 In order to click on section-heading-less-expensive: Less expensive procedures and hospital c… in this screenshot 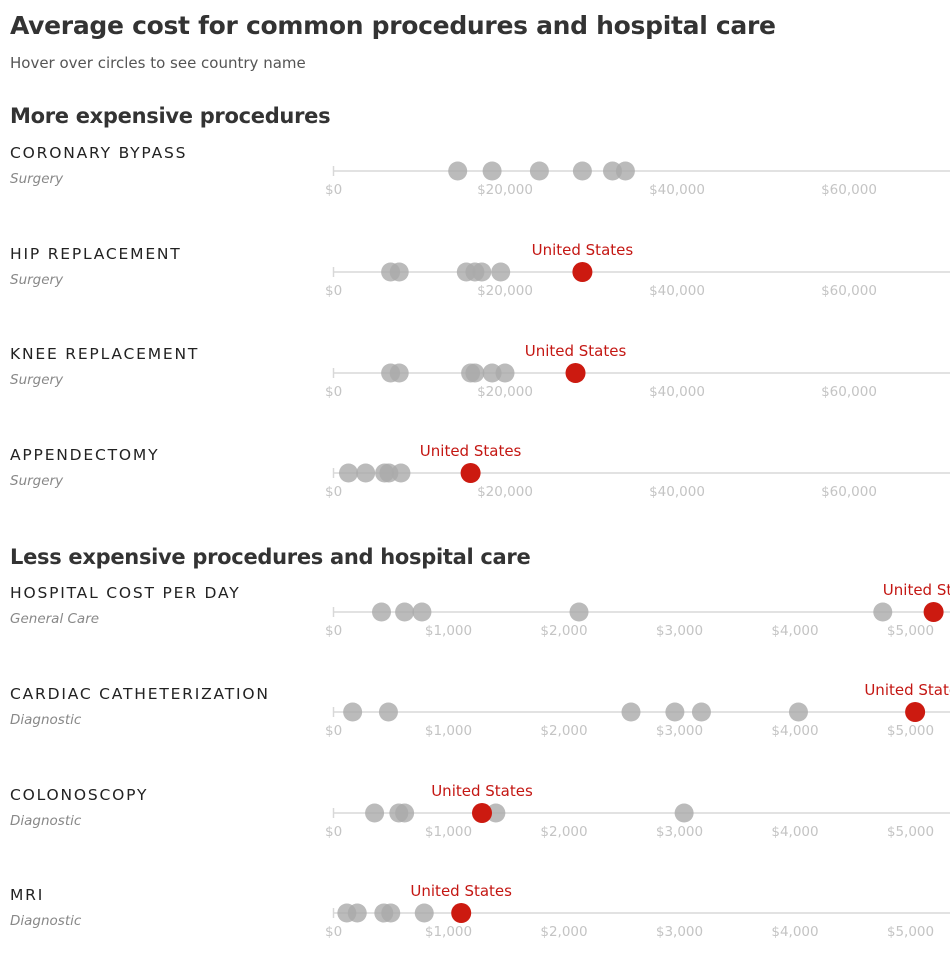, I will do `click(270, 557)`.